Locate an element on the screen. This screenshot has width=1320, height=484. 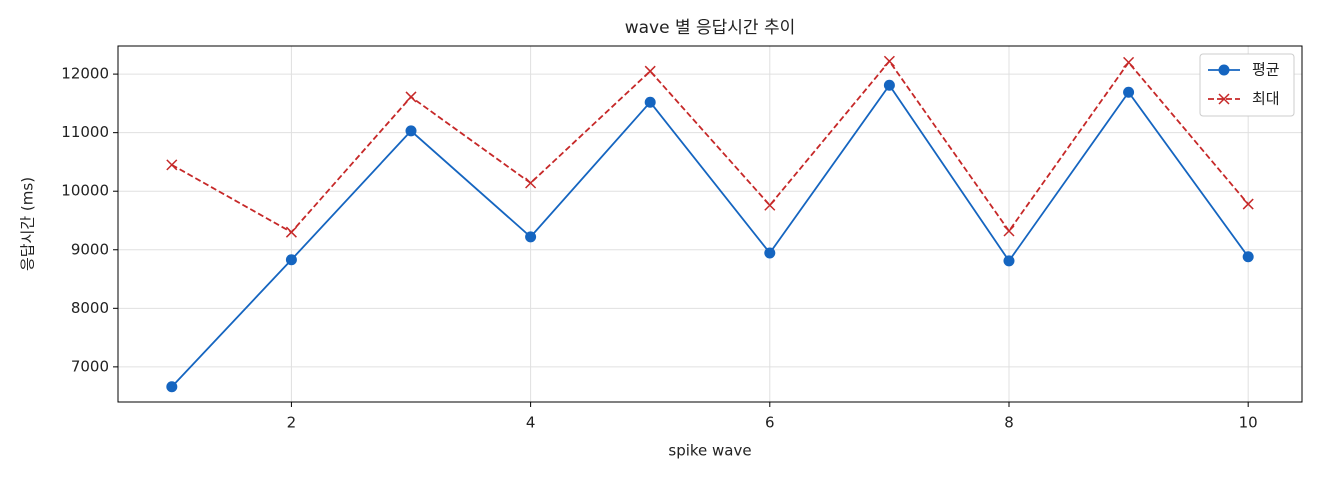
y-tick-label: 11000 is located at coordinates (85, 132).